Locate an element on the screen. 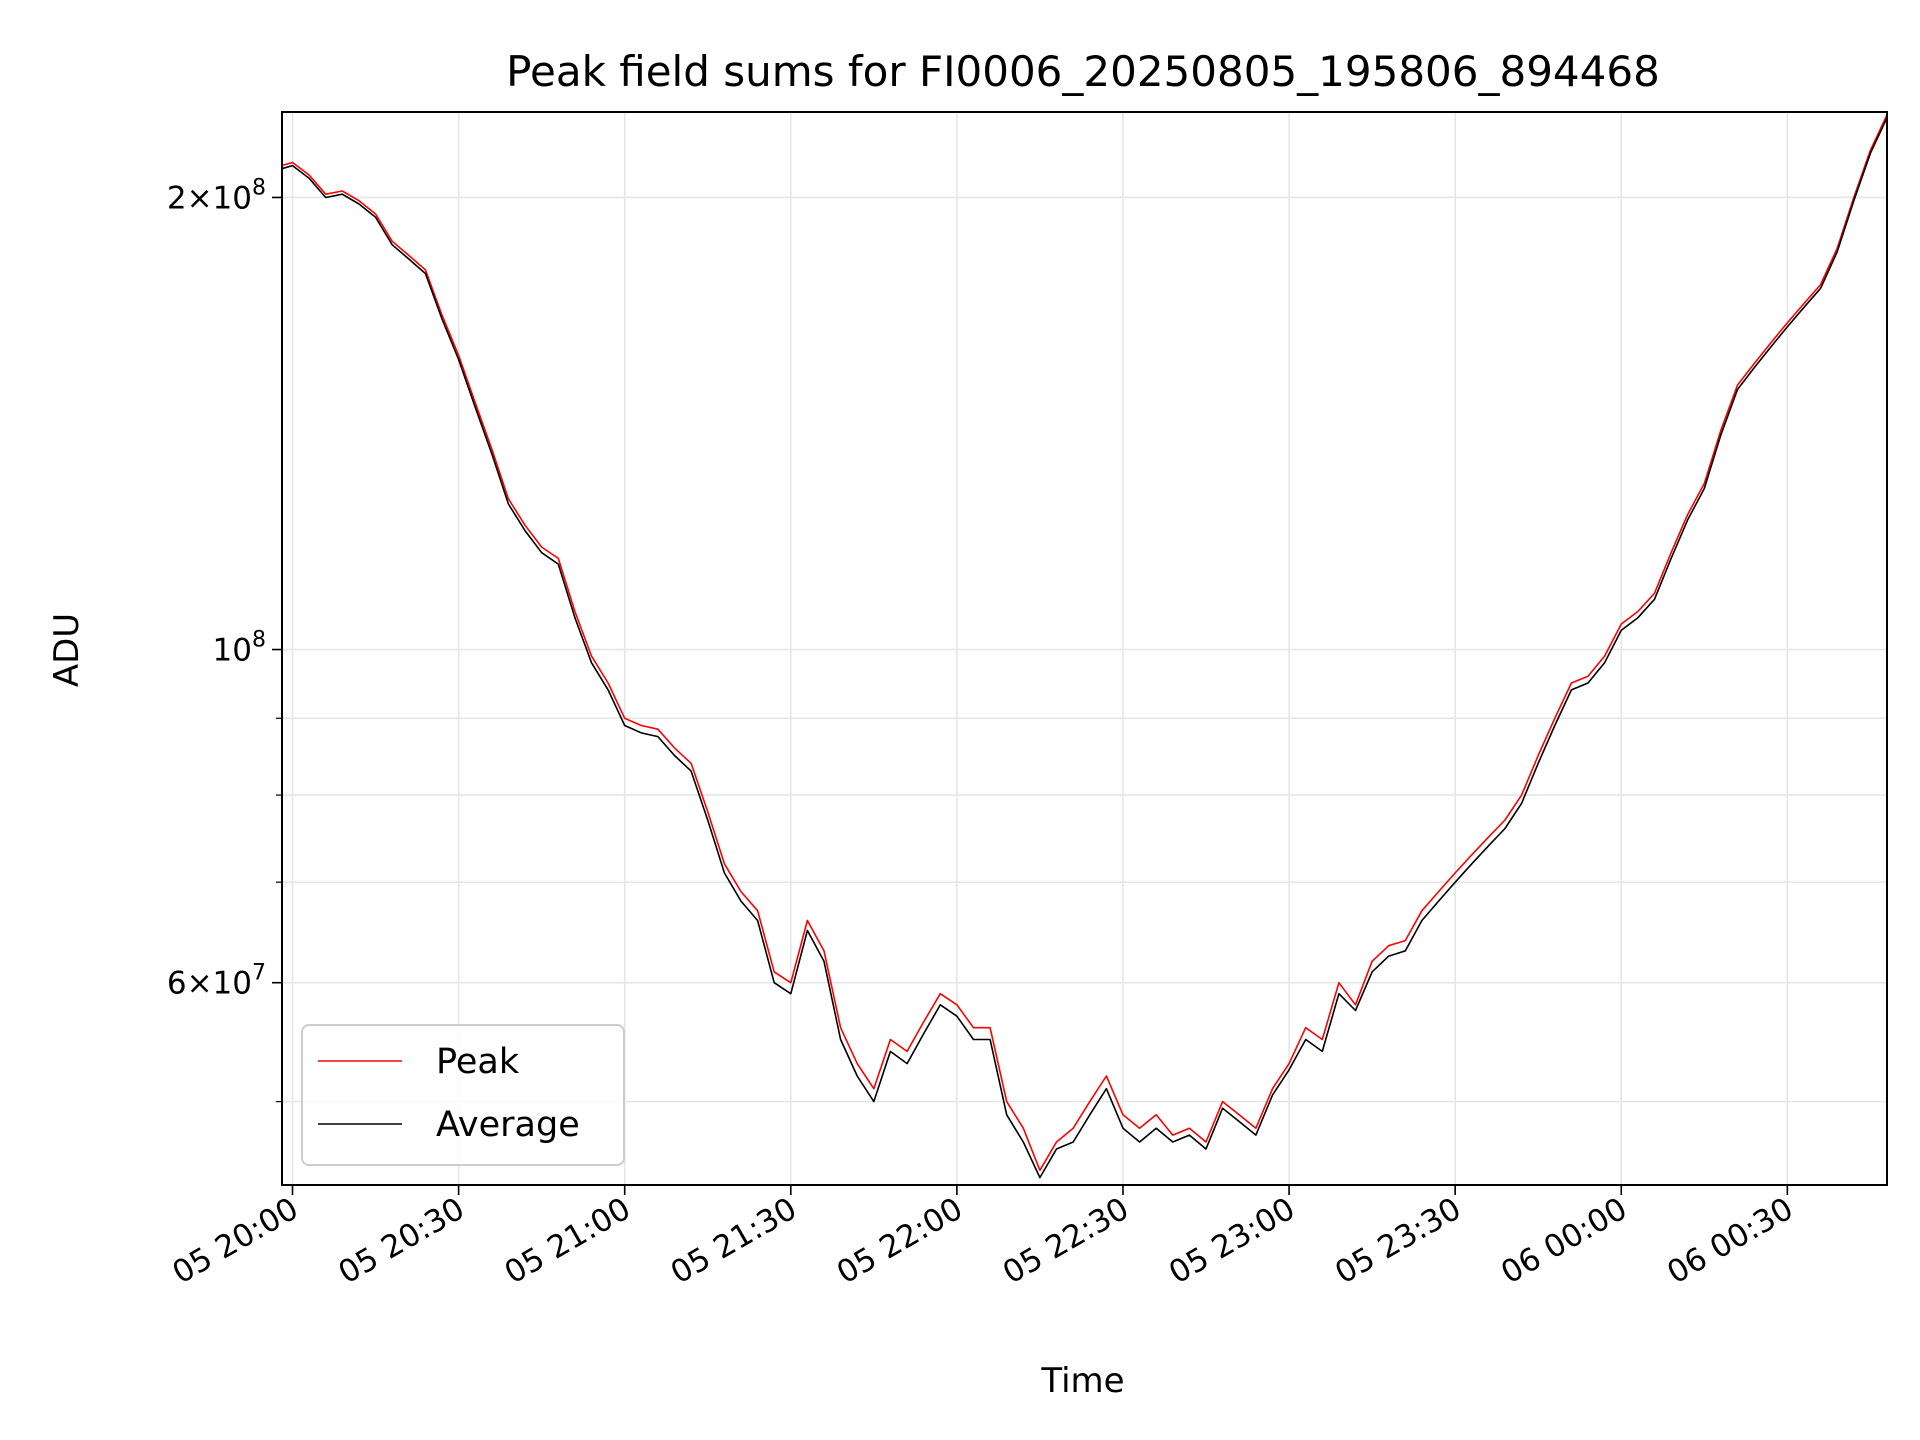 The height and width of the screenshot is (1440, 1920). legend-box is located at coordinates (463, 1095).